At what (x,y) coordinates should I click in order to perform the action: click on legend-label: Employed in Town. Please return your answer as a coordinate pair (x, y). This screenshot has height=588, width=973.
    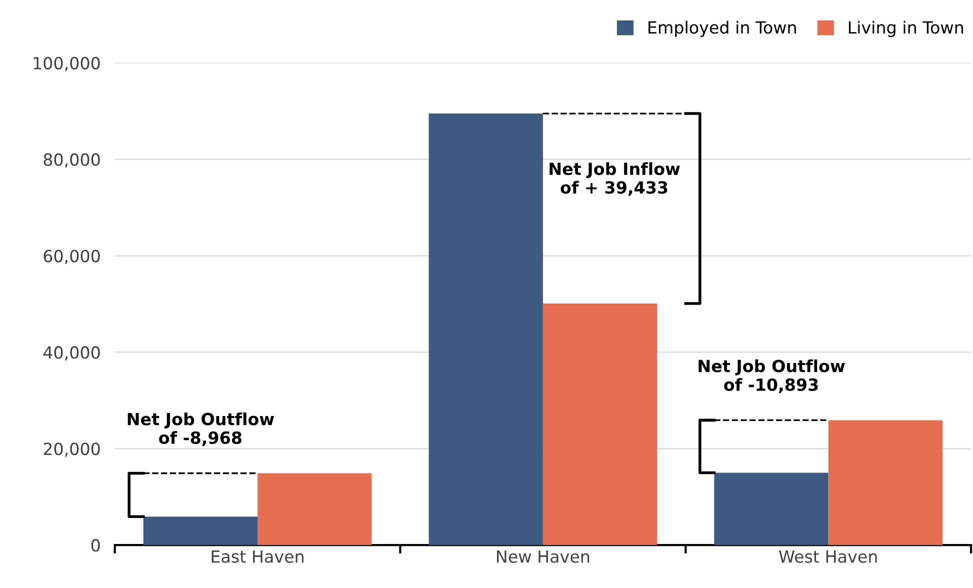
    Looking at the image, I should click on (722, 28).